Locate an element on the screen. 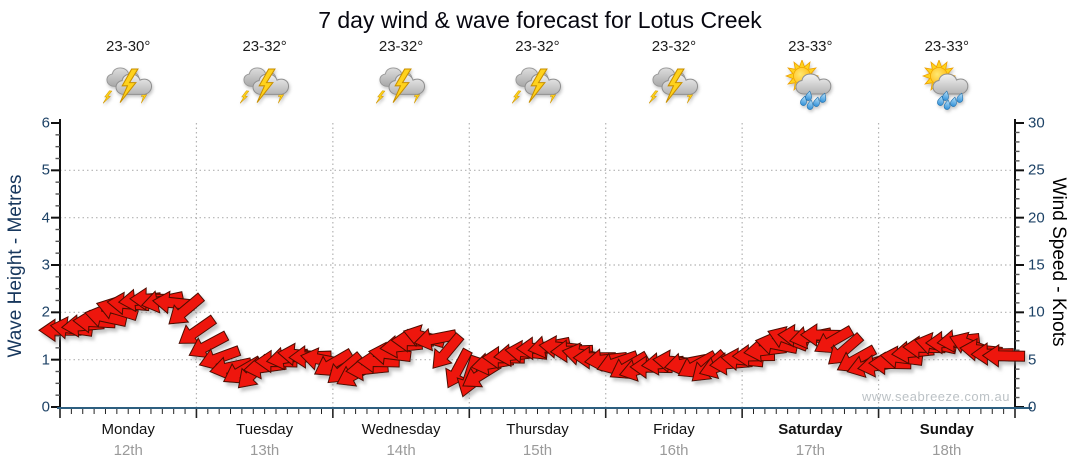 The width and height of the screenshot is (1080, 475). x-axis-day-label: Saturday is located at coordinates (810, 429).